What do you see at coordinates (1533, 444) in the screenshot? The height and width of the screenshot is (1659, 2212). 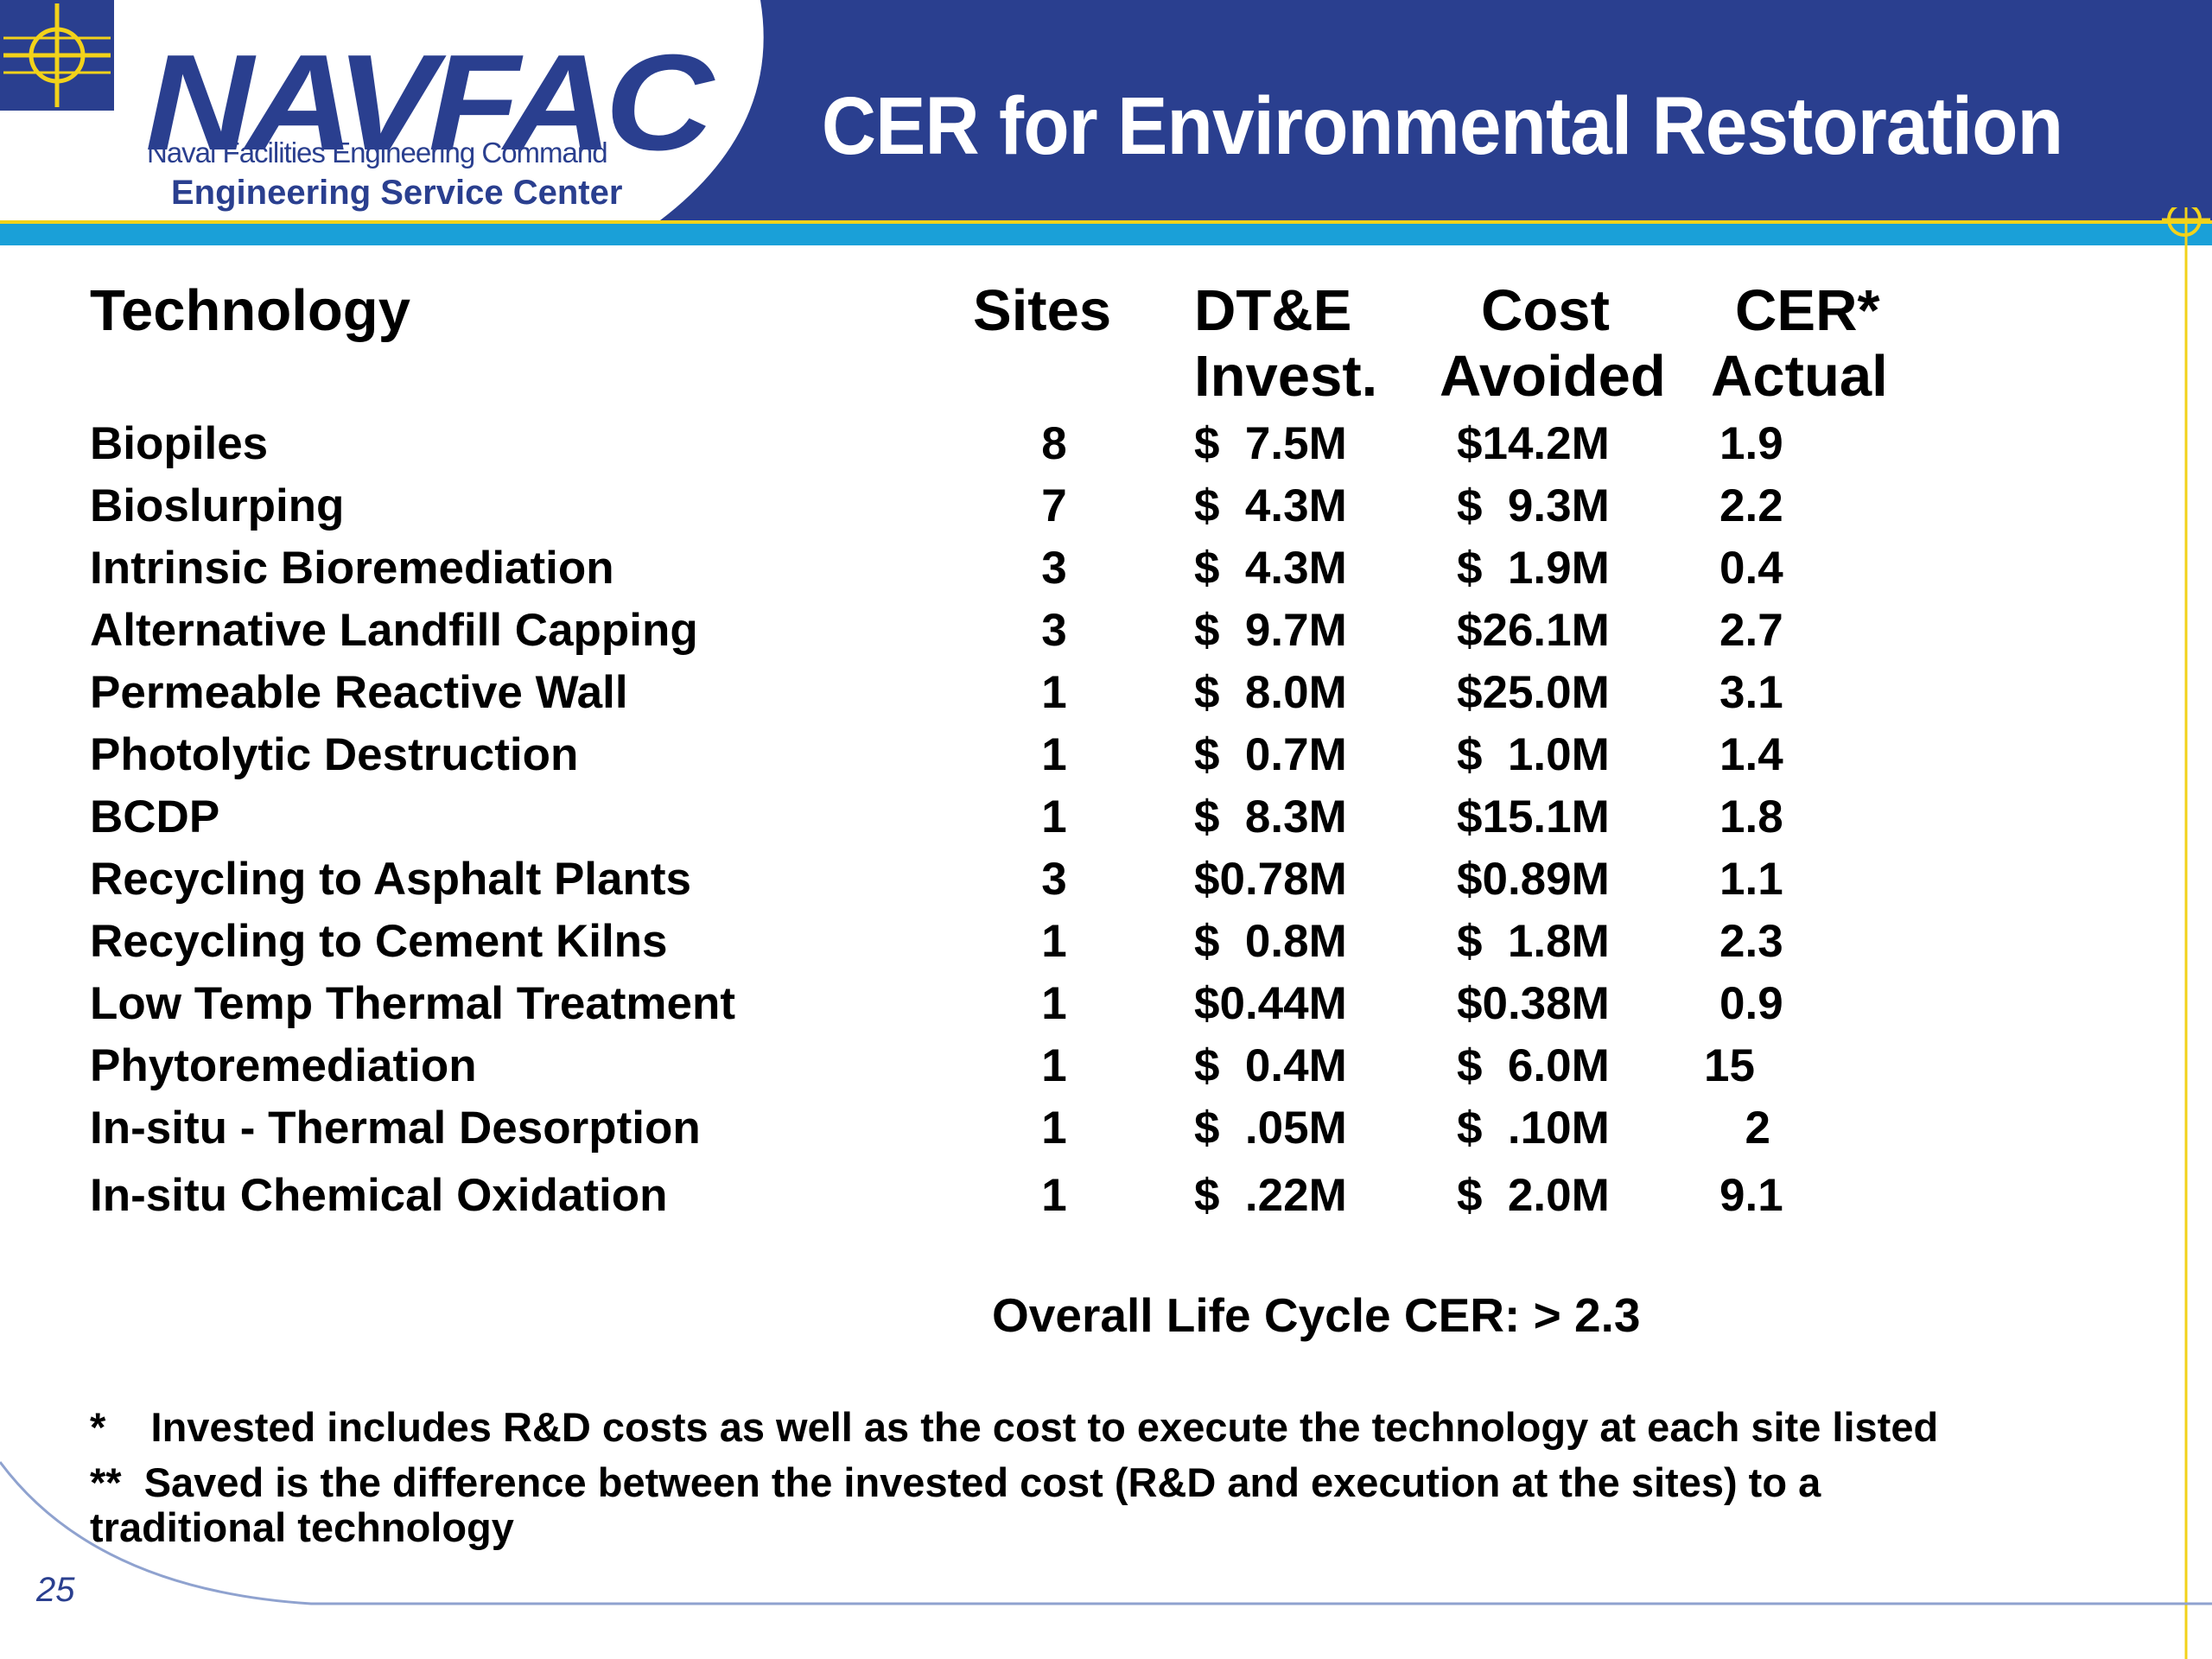 I see `cell-cost: $14.2M` at bounding box center [1533, 444].